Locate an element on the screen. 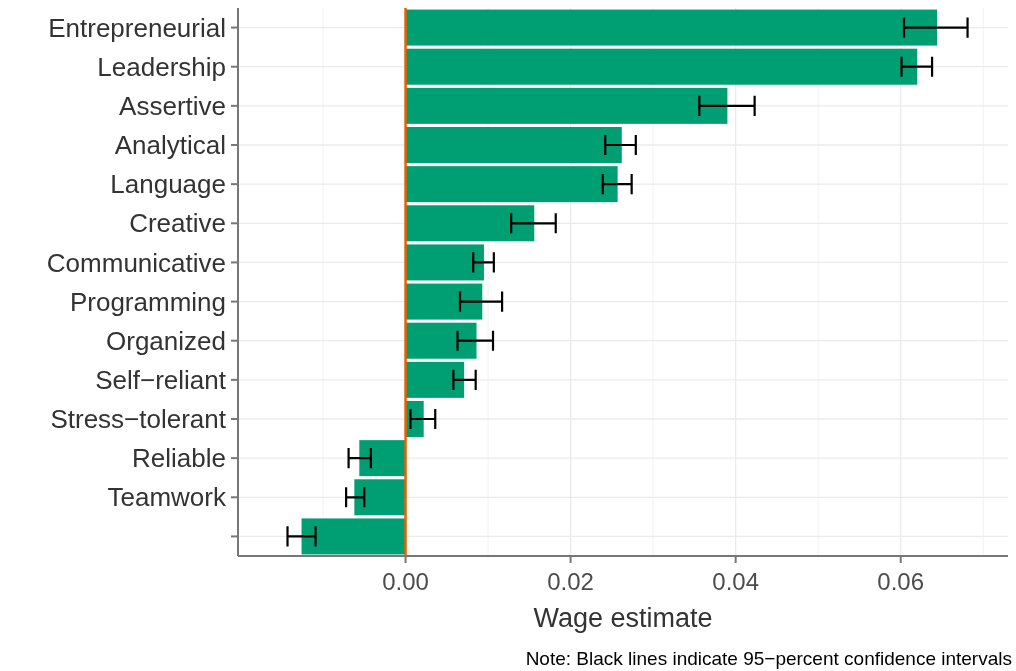 Image resolution: width=1016 pixels, height=671 pixels. x-tick-label: 0.04 is located at coordinates (736, 581).